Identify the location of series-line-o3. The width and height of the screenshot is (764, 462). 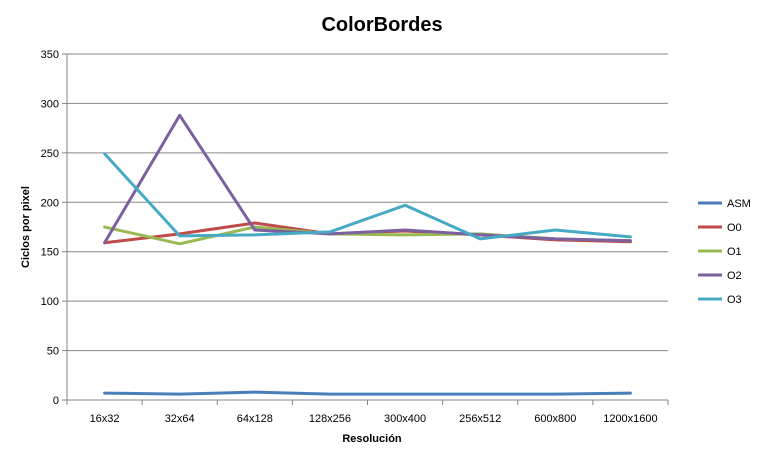
(367, 196).